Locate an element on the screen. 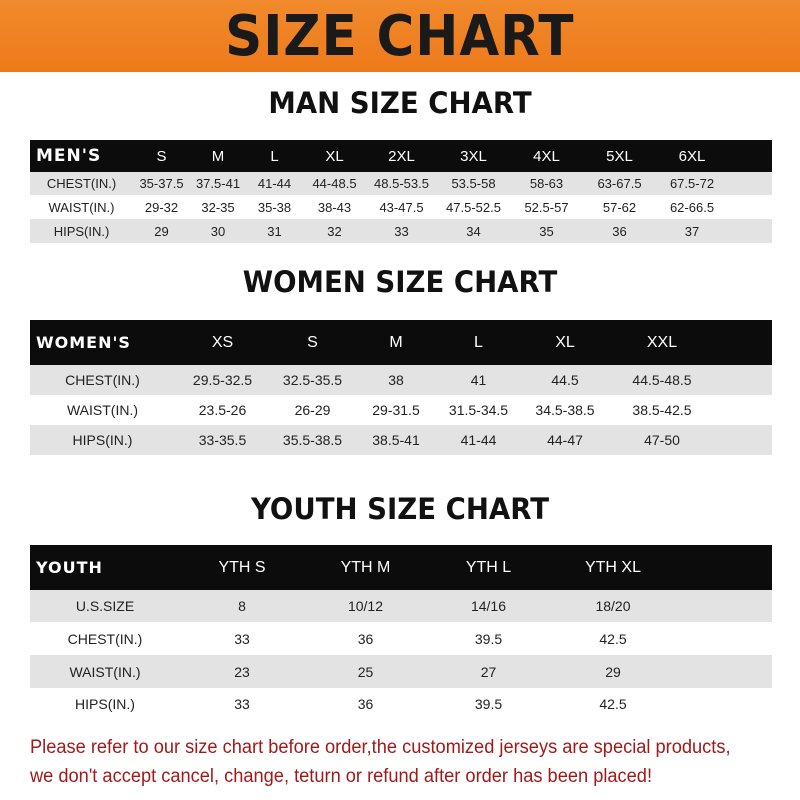 This screenshot has width=800, height=800. column-header: 2XL is located at coordinates (401, 156).